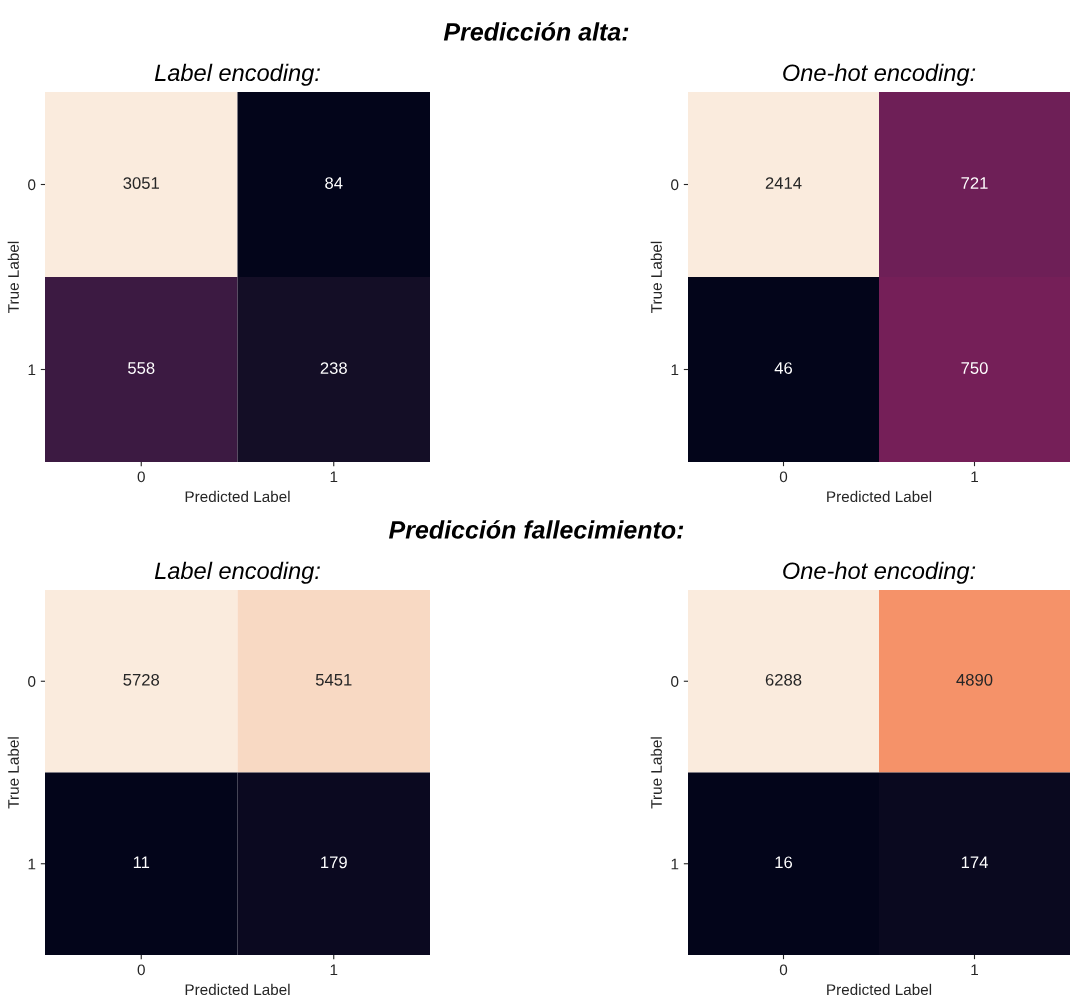 The width and height of the screenshot is (1073, 1001). What do you see at coordinates (784, 862) in the screenshot?
I see `data-label: 16` at bounding box center [784, 862].